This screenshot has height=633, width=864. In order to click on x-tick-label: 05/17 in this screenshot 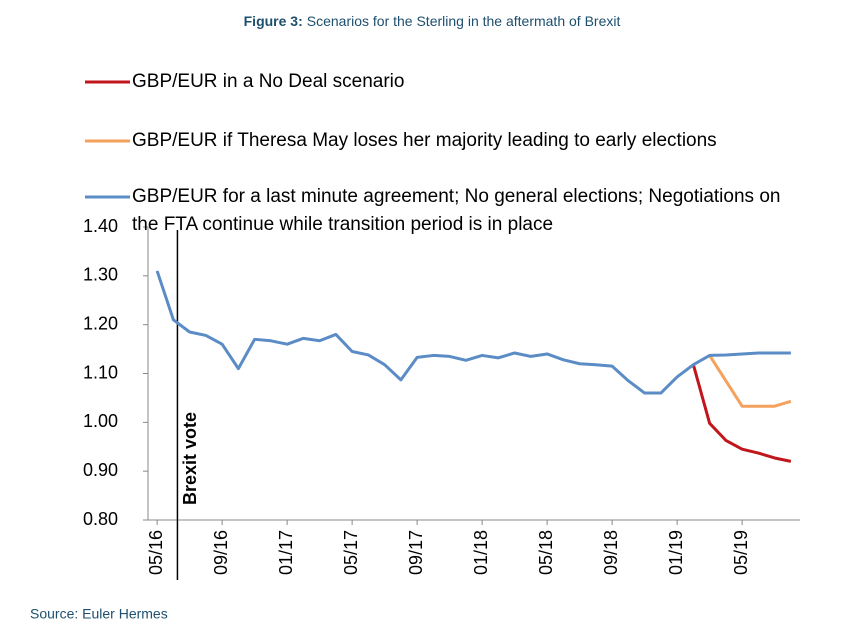, I will do `click(351, 552)`.